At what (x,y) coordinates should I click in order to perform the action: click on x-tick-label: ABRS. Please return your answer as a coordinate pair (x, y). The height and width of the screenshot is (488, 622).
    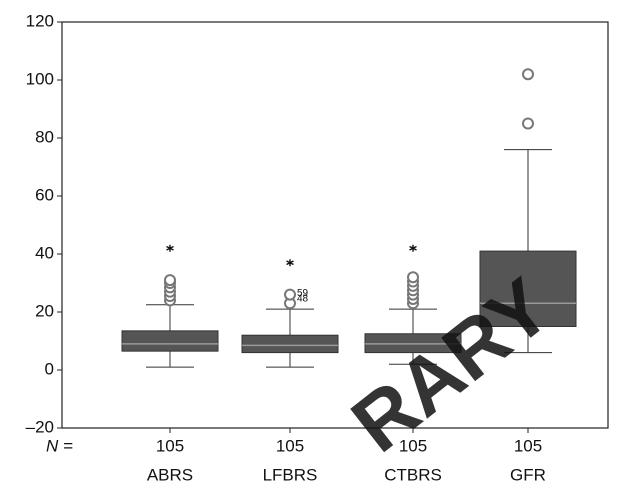
    Looking at the image, I should click on (170, 474).